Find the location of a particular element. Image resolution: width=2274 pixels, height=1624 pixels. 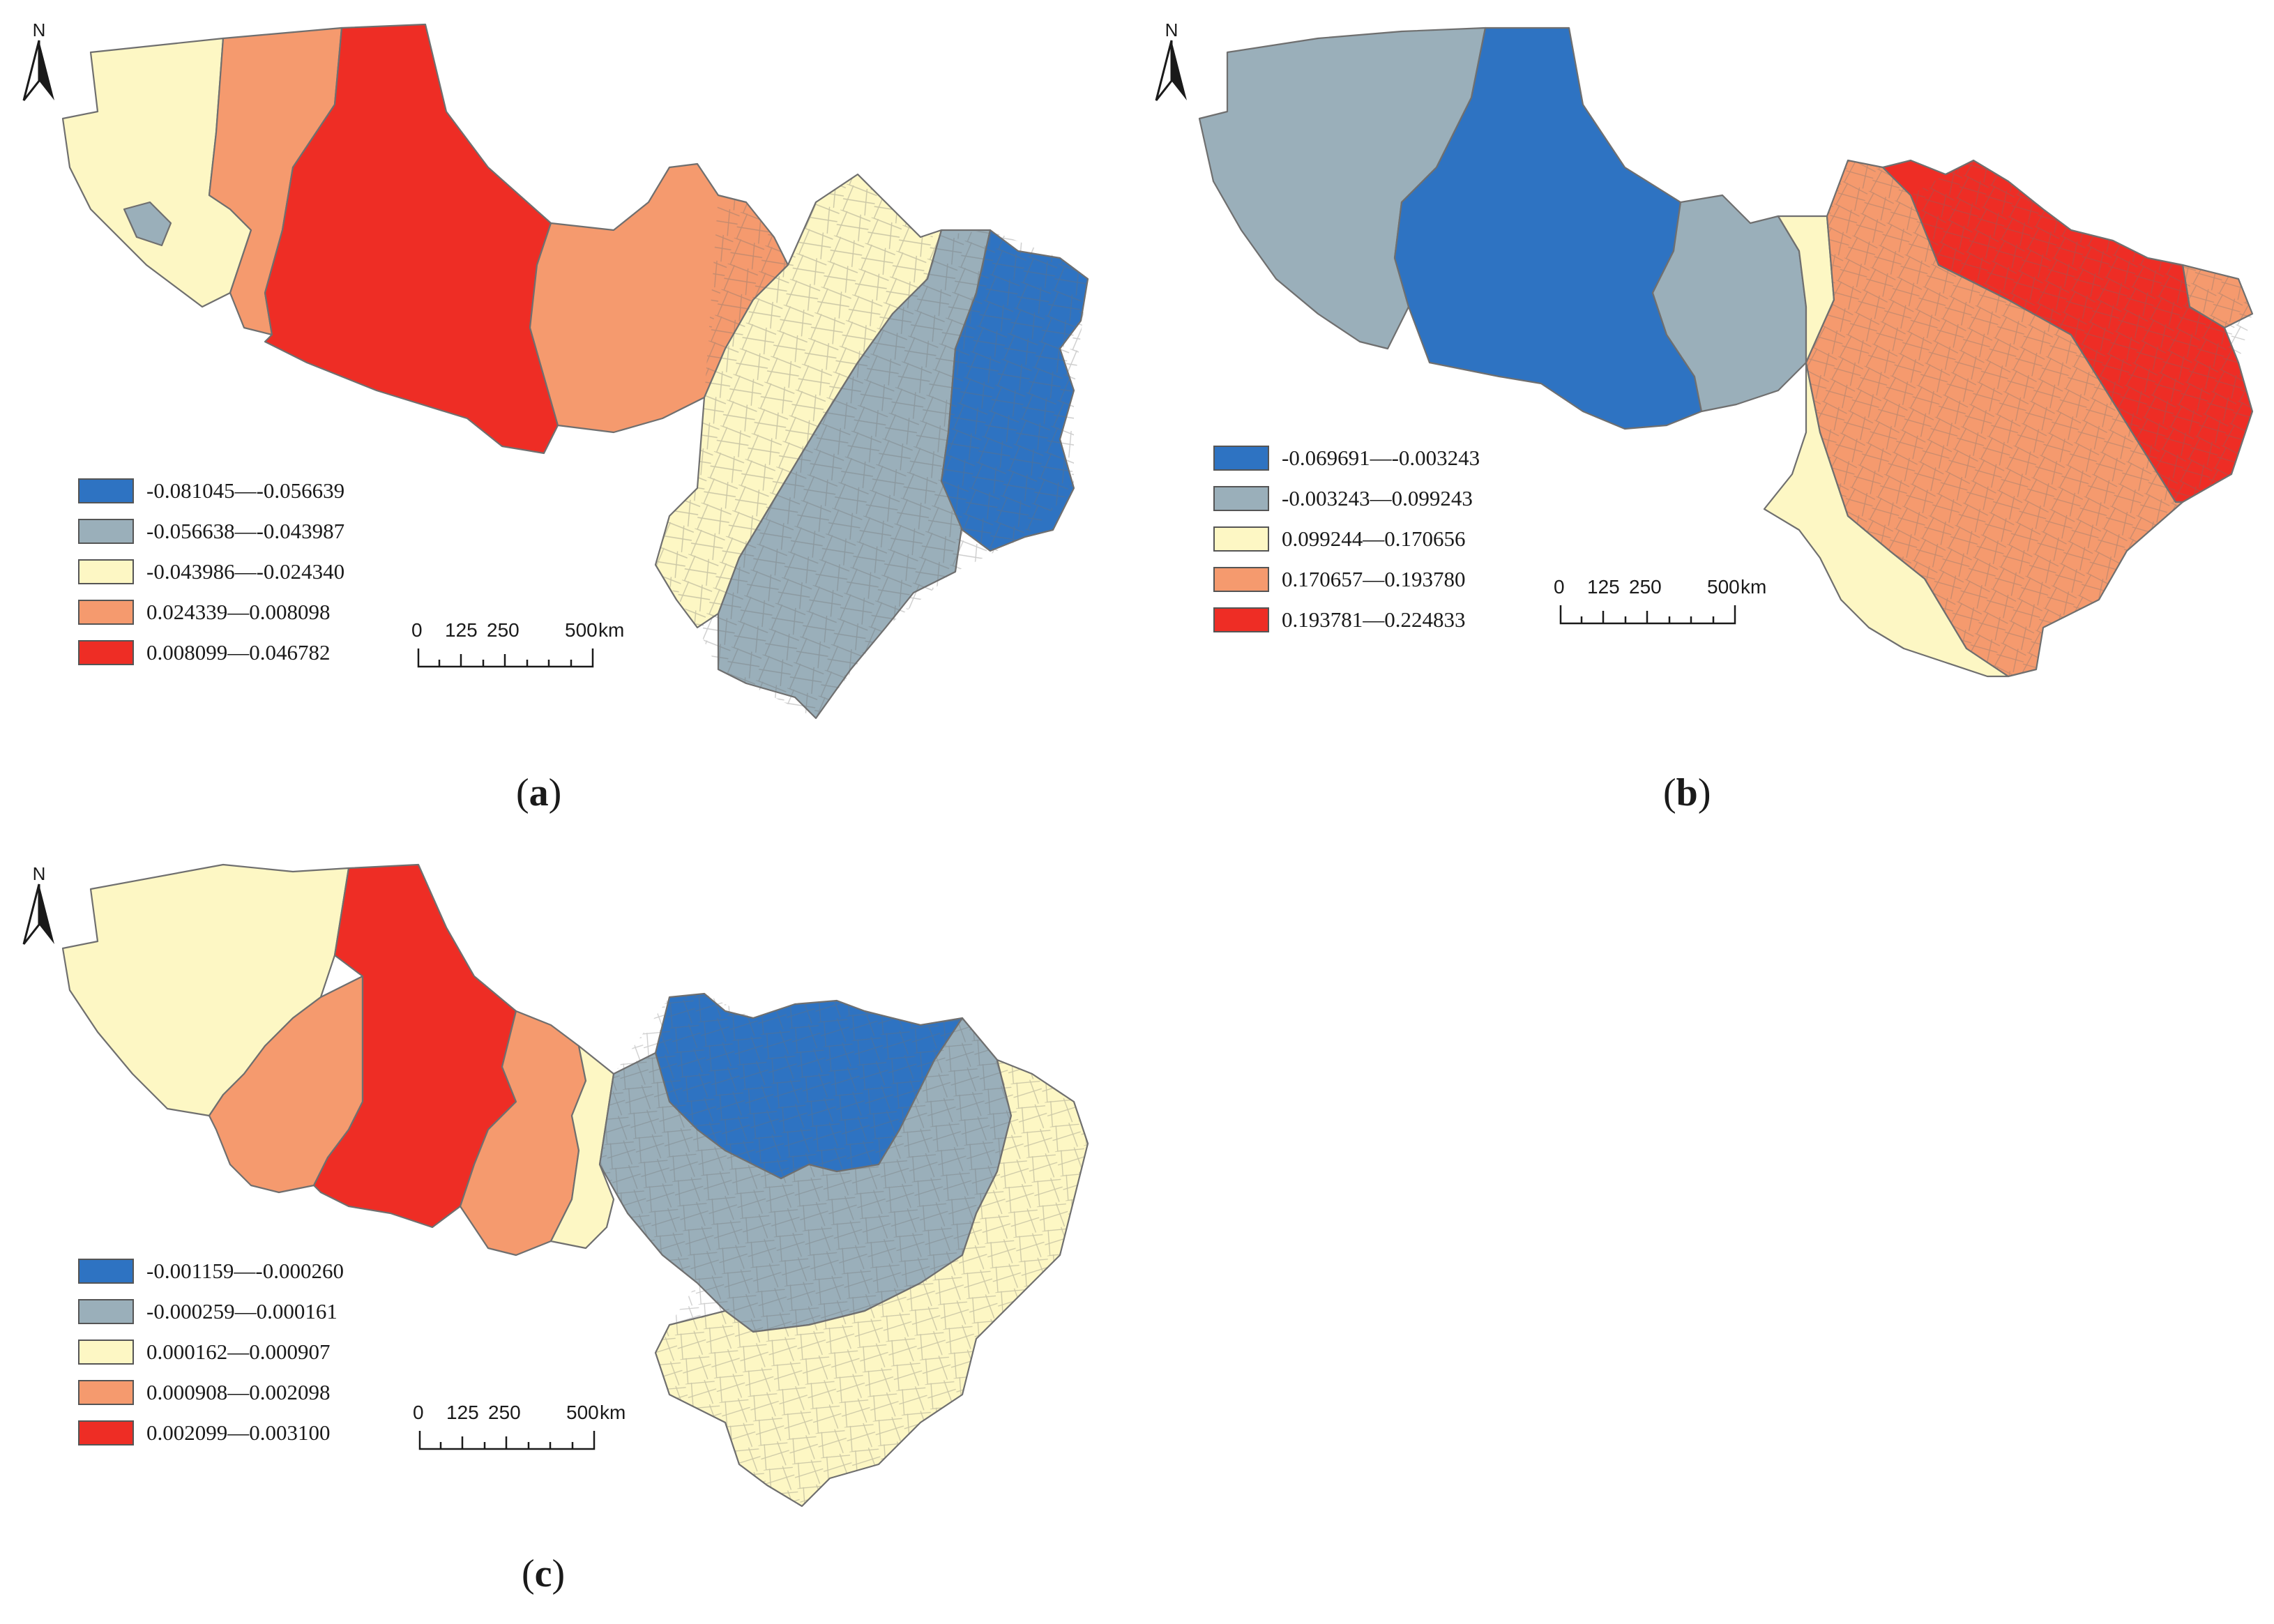

region-b-west is located at coordinates (1342, 188).